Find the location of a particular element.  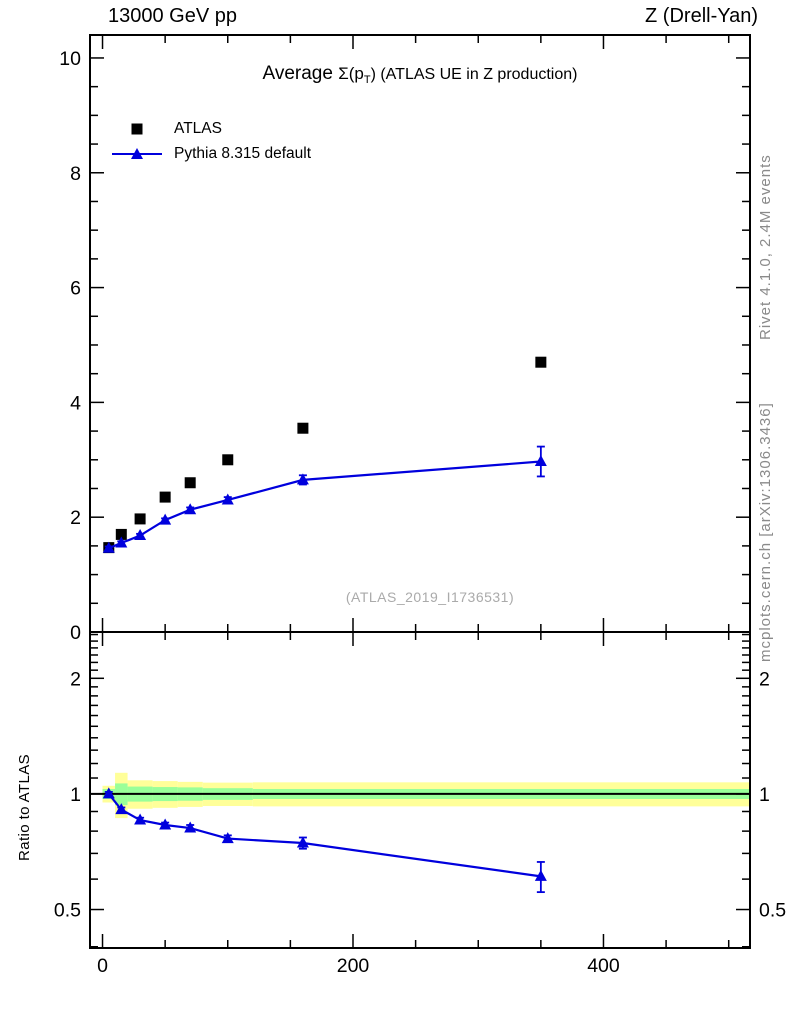

pythia-triangle-line-icon is located at coordinates (137, 154).